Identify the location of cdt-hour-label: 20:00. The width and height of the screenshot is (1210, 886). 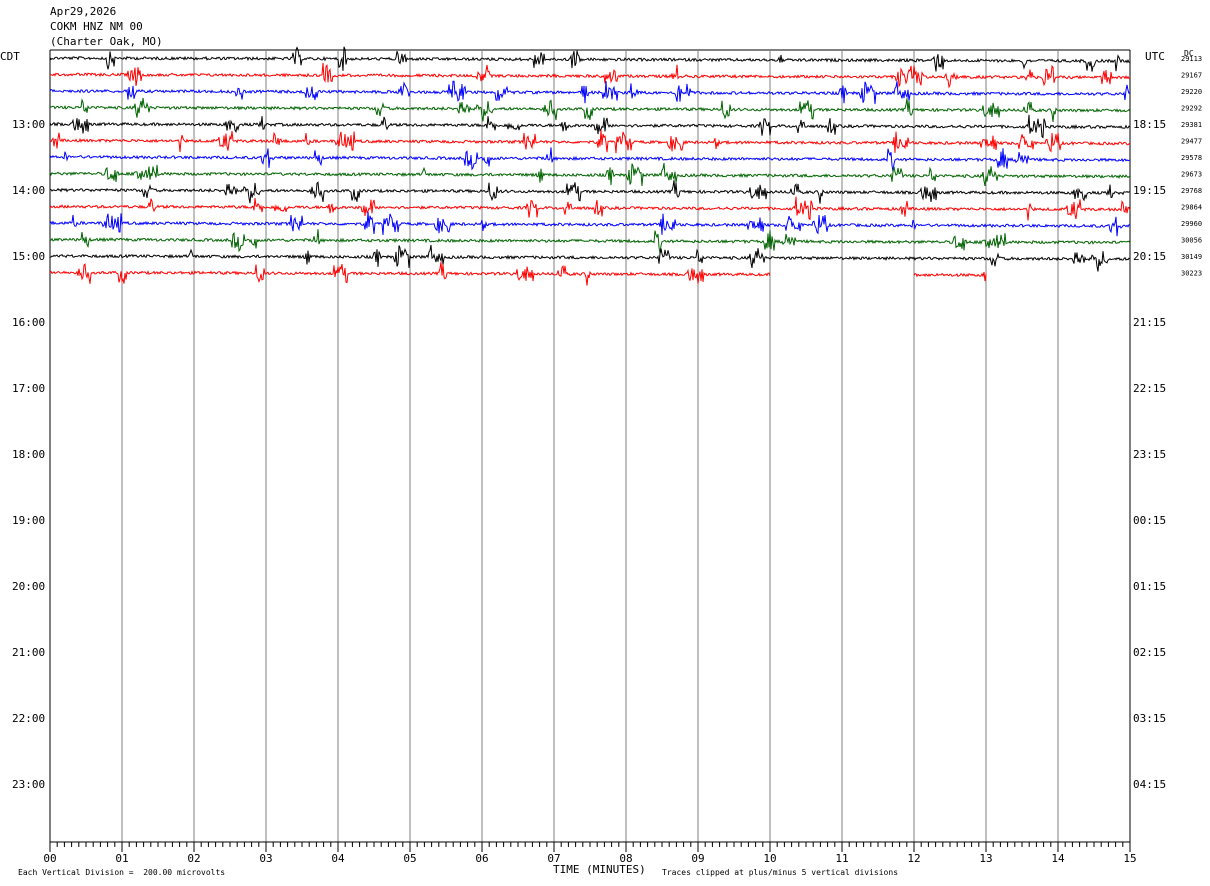
(28, 586).